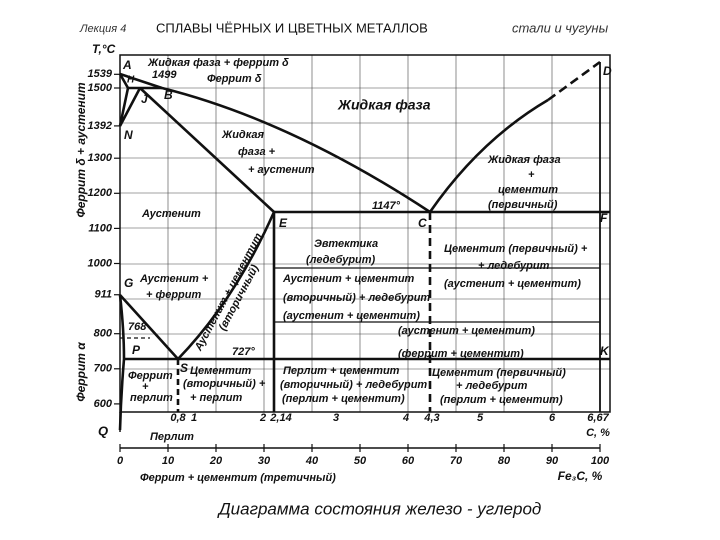 The image size is (720, 540). What do you see at coordinates (81, 372) in the screenshot?
I see `side-label: Феррит α` at bounding box center [81, 372].